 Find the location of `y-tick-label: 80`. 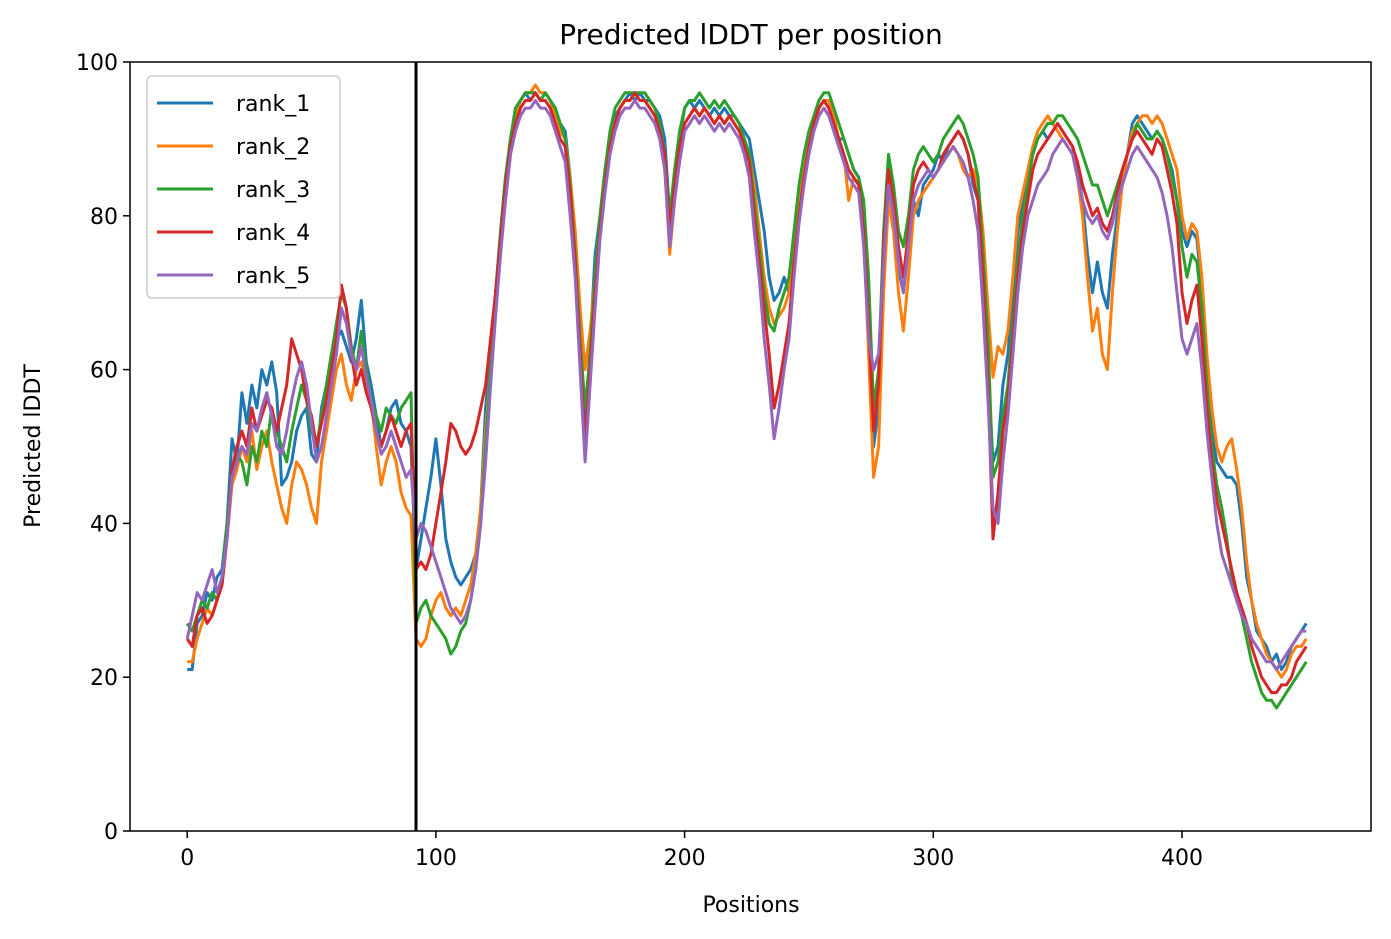

y-tick-label: 80 is located at coordinates (104, 217).